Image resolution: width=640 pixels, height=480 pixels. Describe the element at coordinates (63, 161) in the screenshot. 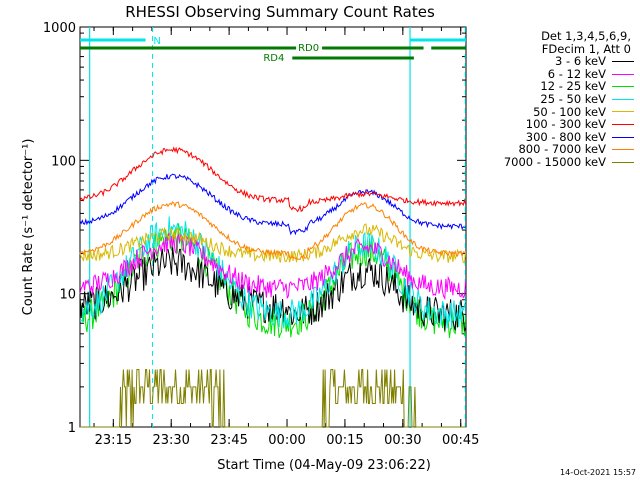

I see `y-tick-label: 100` at that location.